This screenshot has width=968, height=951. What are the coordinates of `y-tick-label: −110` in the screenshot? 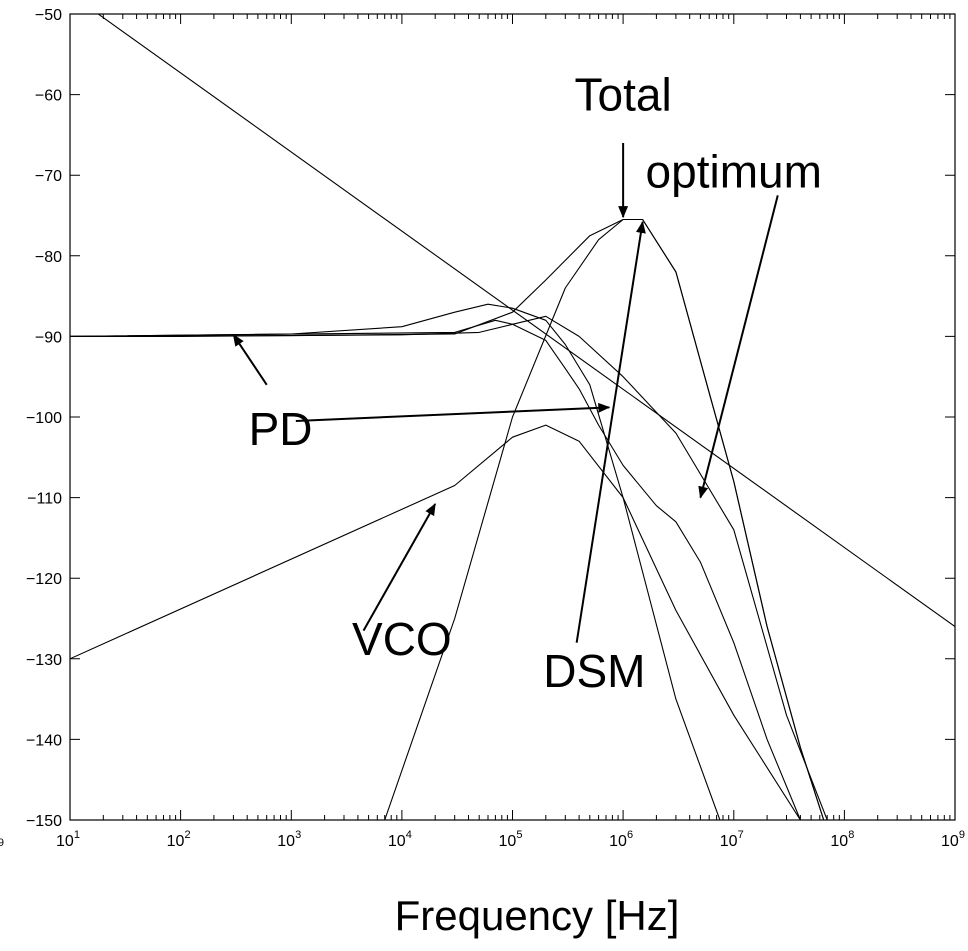 It's located at (44, 499).